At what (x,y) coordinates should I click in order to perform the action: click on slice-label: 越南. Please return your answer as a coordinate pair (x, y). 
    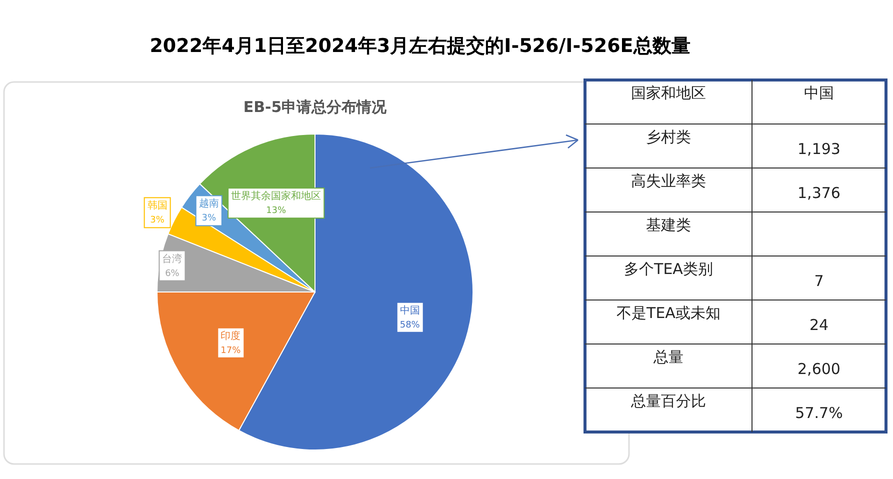
    Looking at the image, I should click on (208, 204).